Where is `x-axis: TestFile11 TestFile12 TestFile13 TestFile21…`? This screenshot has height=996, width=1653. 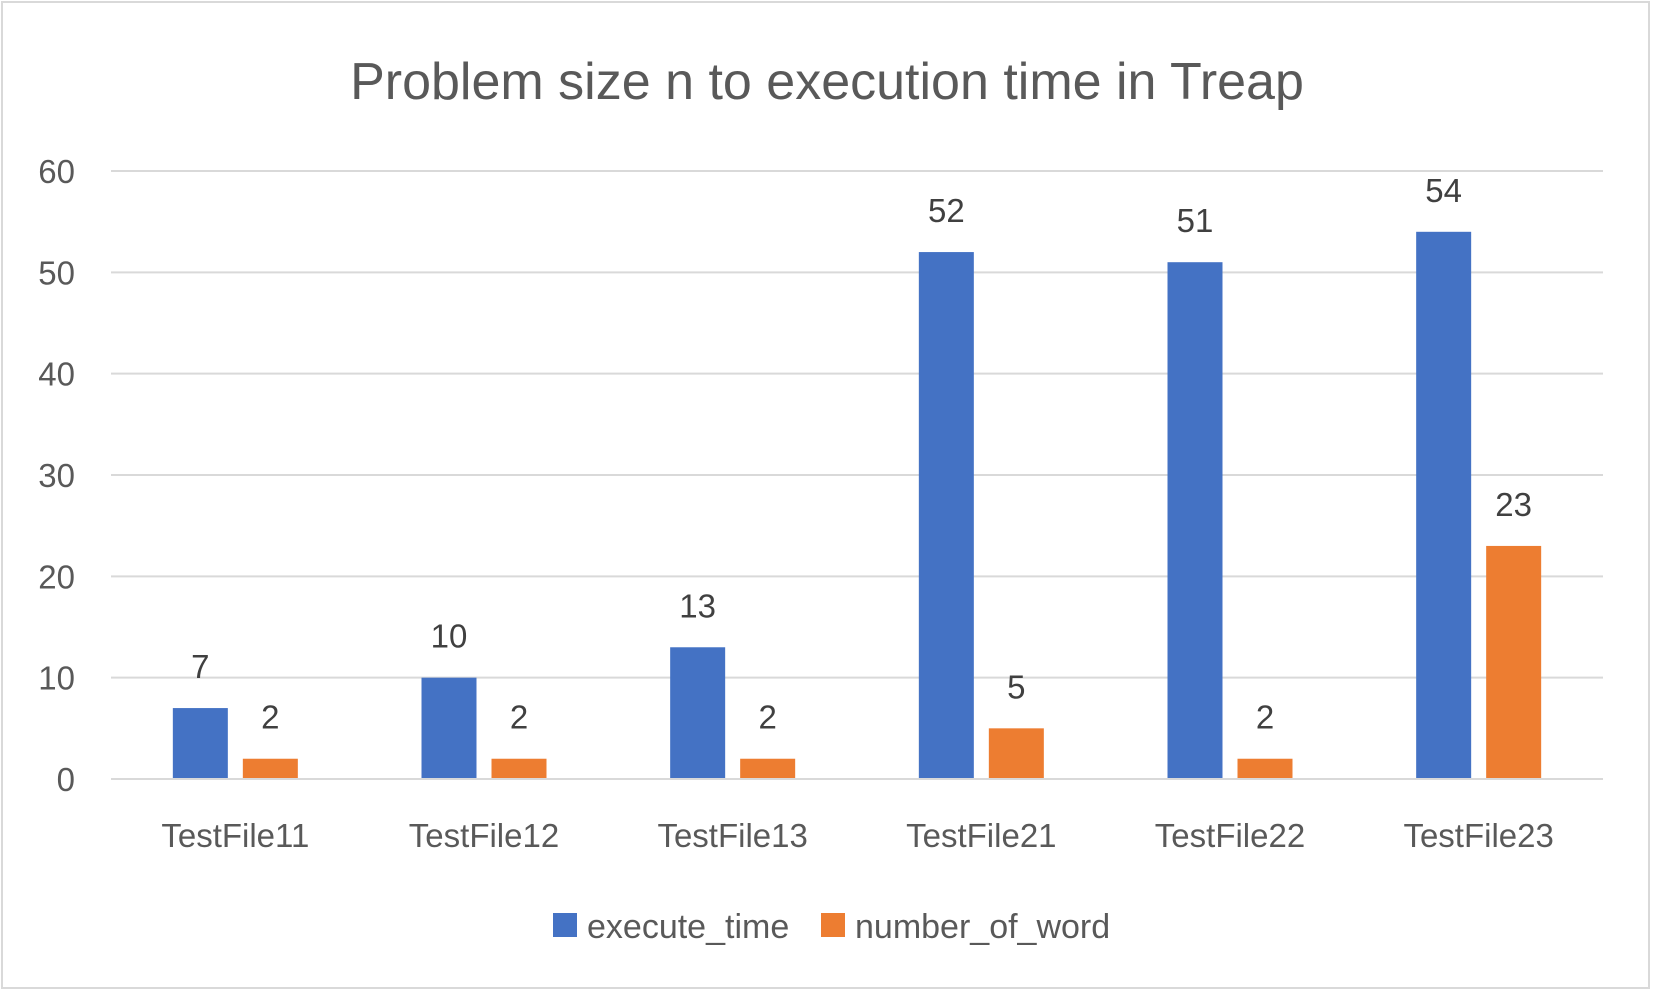
x-axis: TestFile11 TestFile12 TestFile13 TestFile21… is located at coordinates (857, 816).